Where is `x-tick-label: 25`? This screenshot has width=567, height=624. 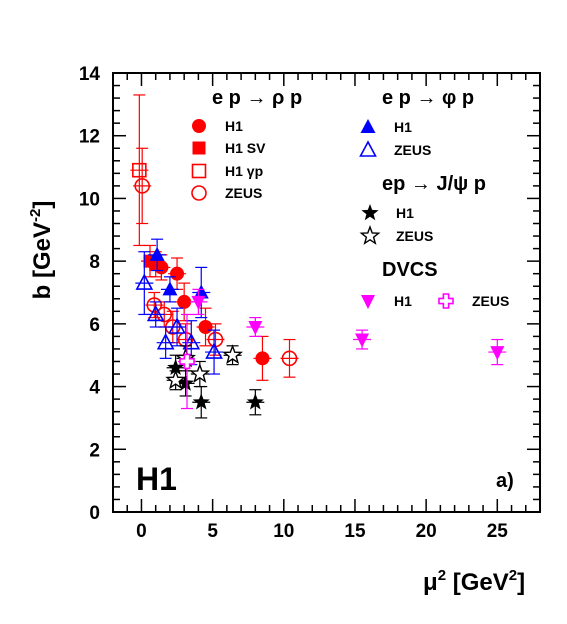
x-tick-label: 25 is located at coordinates (498, 531).